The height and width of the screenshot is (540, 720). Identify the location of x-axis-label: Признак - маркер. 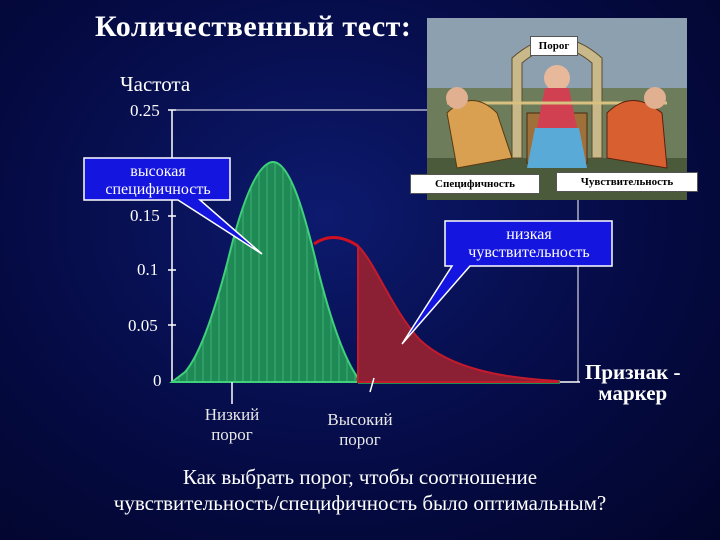
(633, 383).